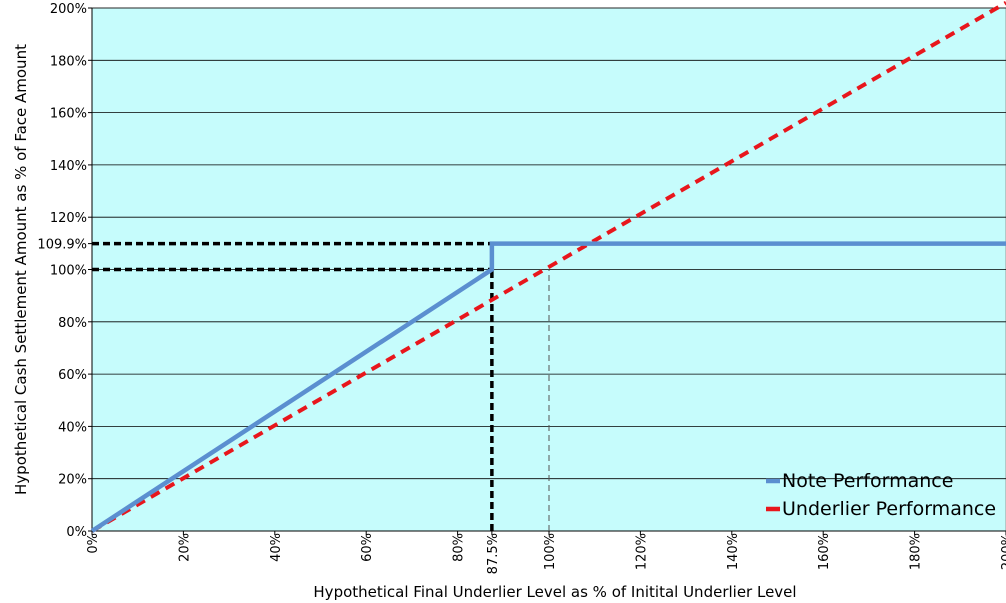 Image resolution: width=1006 pixels, height=603 pixels. Describe the element at coordinates (68, 218) in the screenshot. I see `y-tick-label: 120%` at that location.